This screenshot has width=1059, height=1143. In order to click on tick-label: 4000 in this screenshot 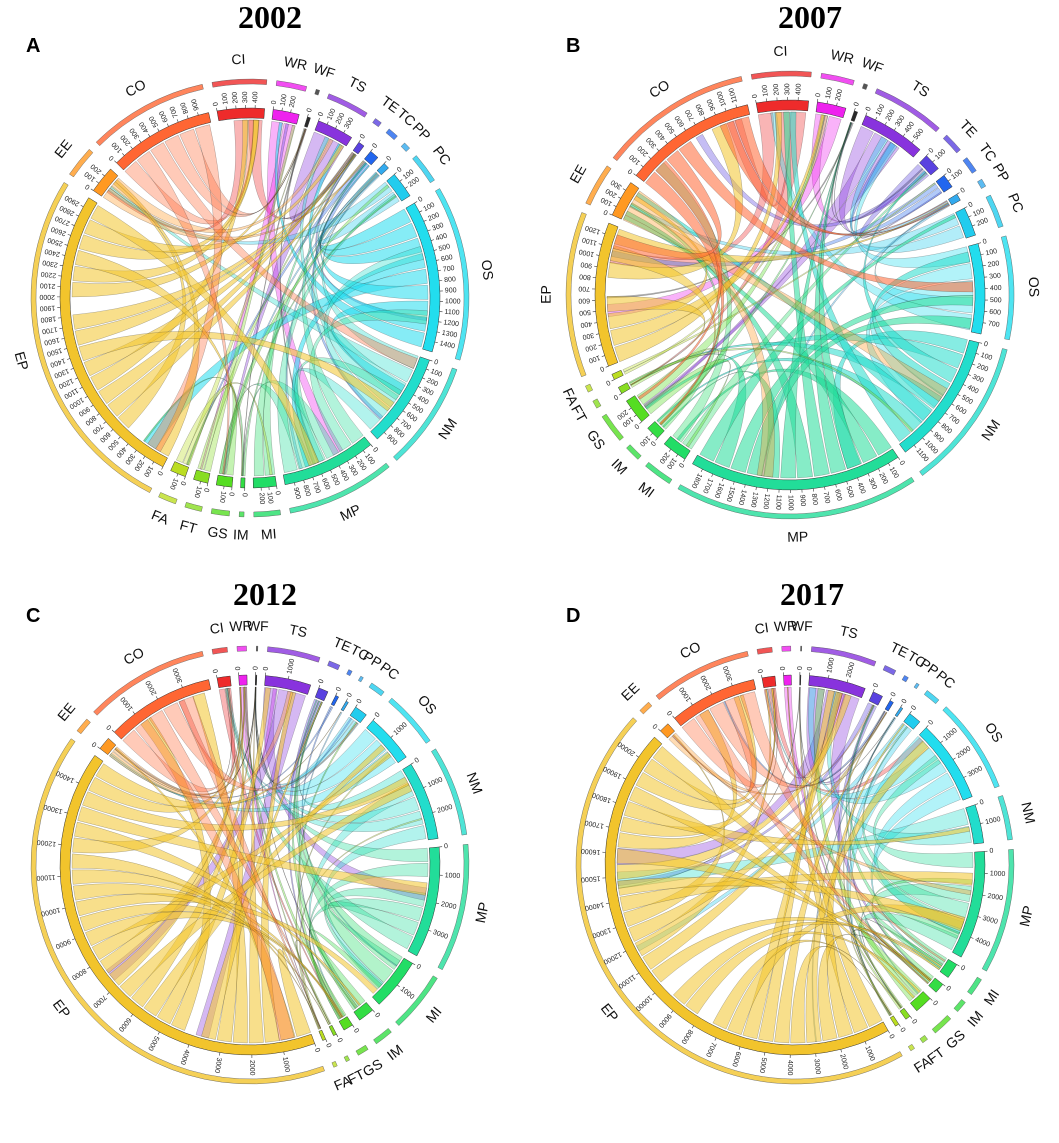, I will do `click(185, 1056)`.